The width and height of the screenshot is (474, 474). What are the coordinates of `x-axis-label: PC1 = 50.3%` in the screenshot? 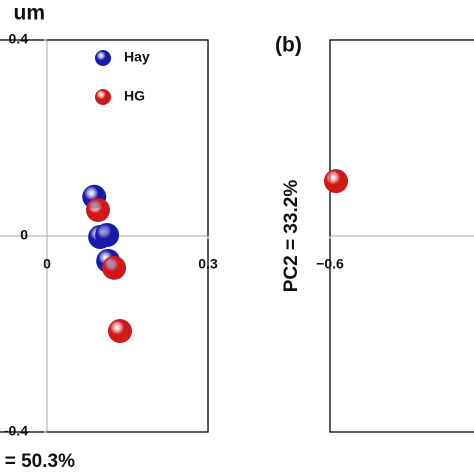 It's located at (37, 461).